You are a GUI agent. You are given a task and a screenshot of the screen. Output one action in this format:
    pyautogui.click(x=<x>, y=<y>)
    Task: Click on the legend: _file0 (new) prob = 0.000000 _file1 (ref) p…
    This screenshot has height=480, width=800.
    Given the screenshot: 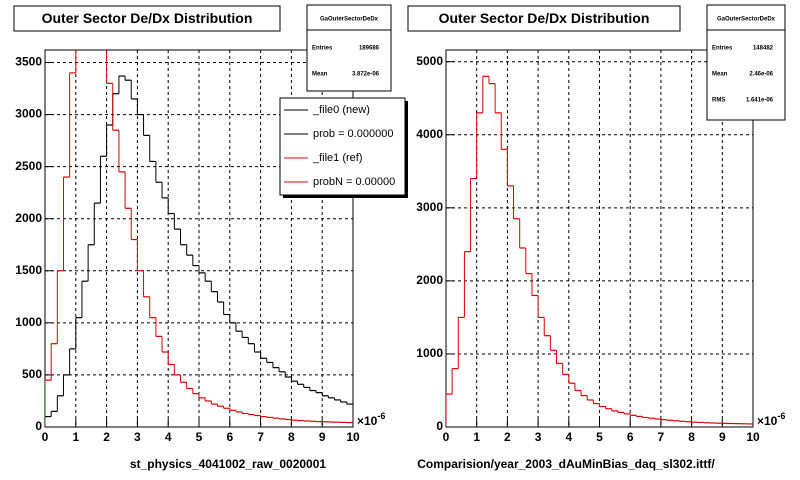 What is the action you would take?
    pyautogui.click(x=343, y=147)
    